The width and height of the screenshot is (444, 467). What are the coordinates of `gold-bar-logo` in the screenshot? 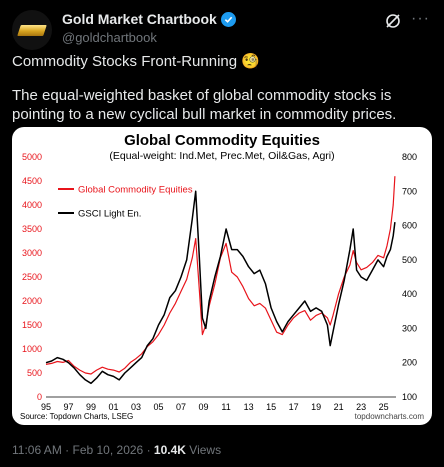 It's located at (32, 30).